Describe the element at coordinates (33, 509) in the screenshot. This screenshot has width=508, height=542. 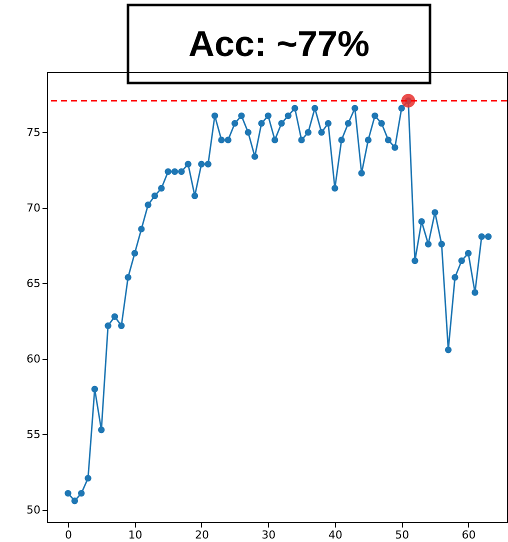
I see `y-tick-label: 50` at that location.